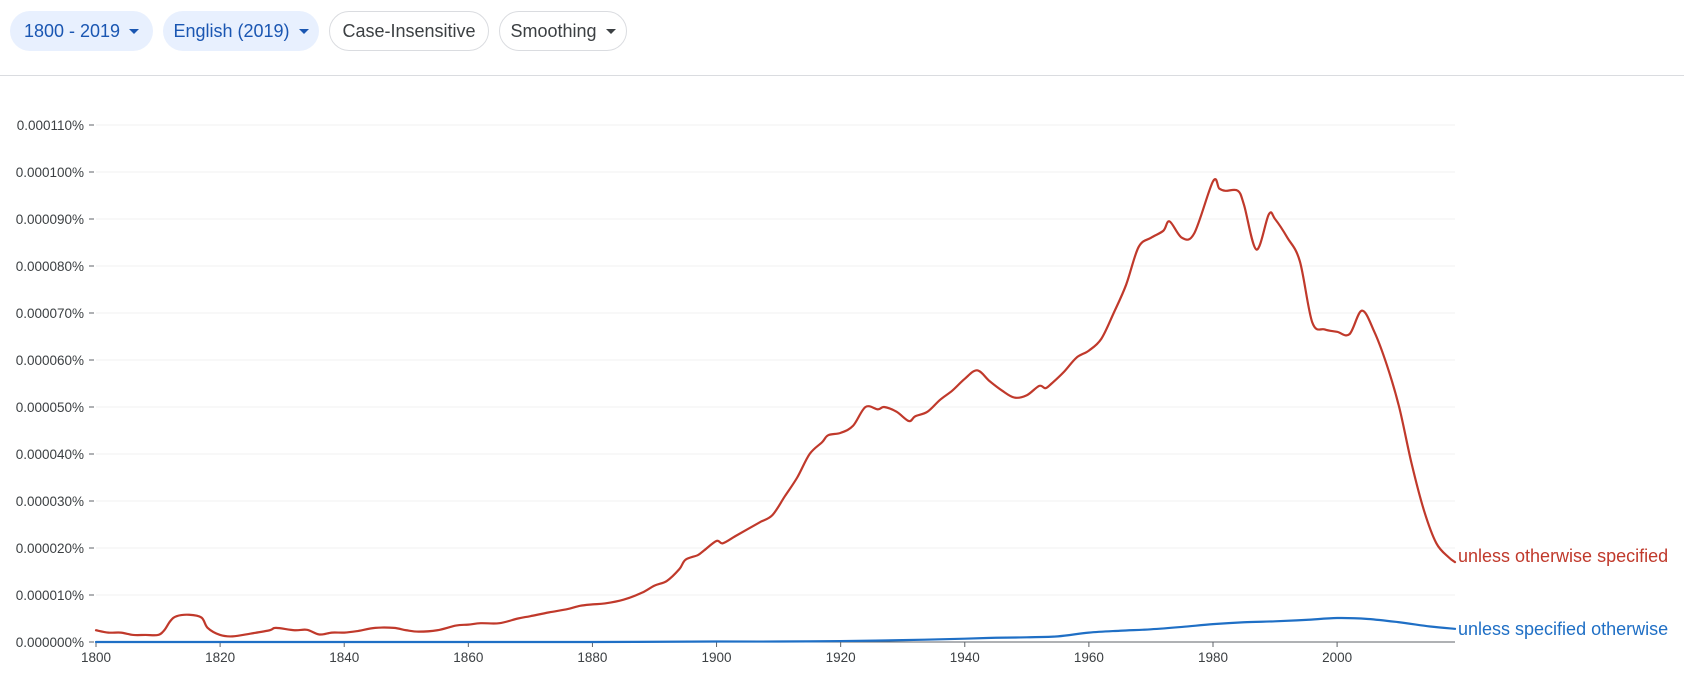 The width and height of the screenshot is (1684, 674). I want to click on y-tick-label: 0.000050%, so click(50, 407).